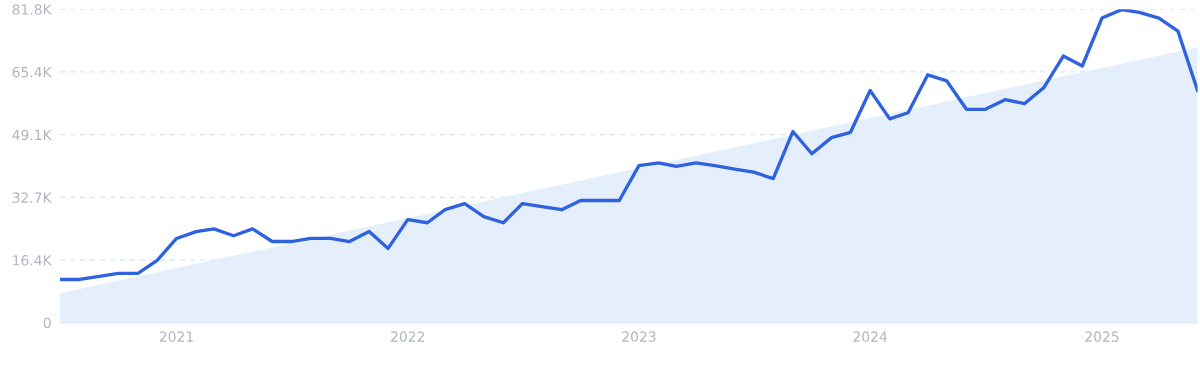 This screenshot has height=371, width=1200. I want to click on x-tick-label: 2024, so click(870, 336).